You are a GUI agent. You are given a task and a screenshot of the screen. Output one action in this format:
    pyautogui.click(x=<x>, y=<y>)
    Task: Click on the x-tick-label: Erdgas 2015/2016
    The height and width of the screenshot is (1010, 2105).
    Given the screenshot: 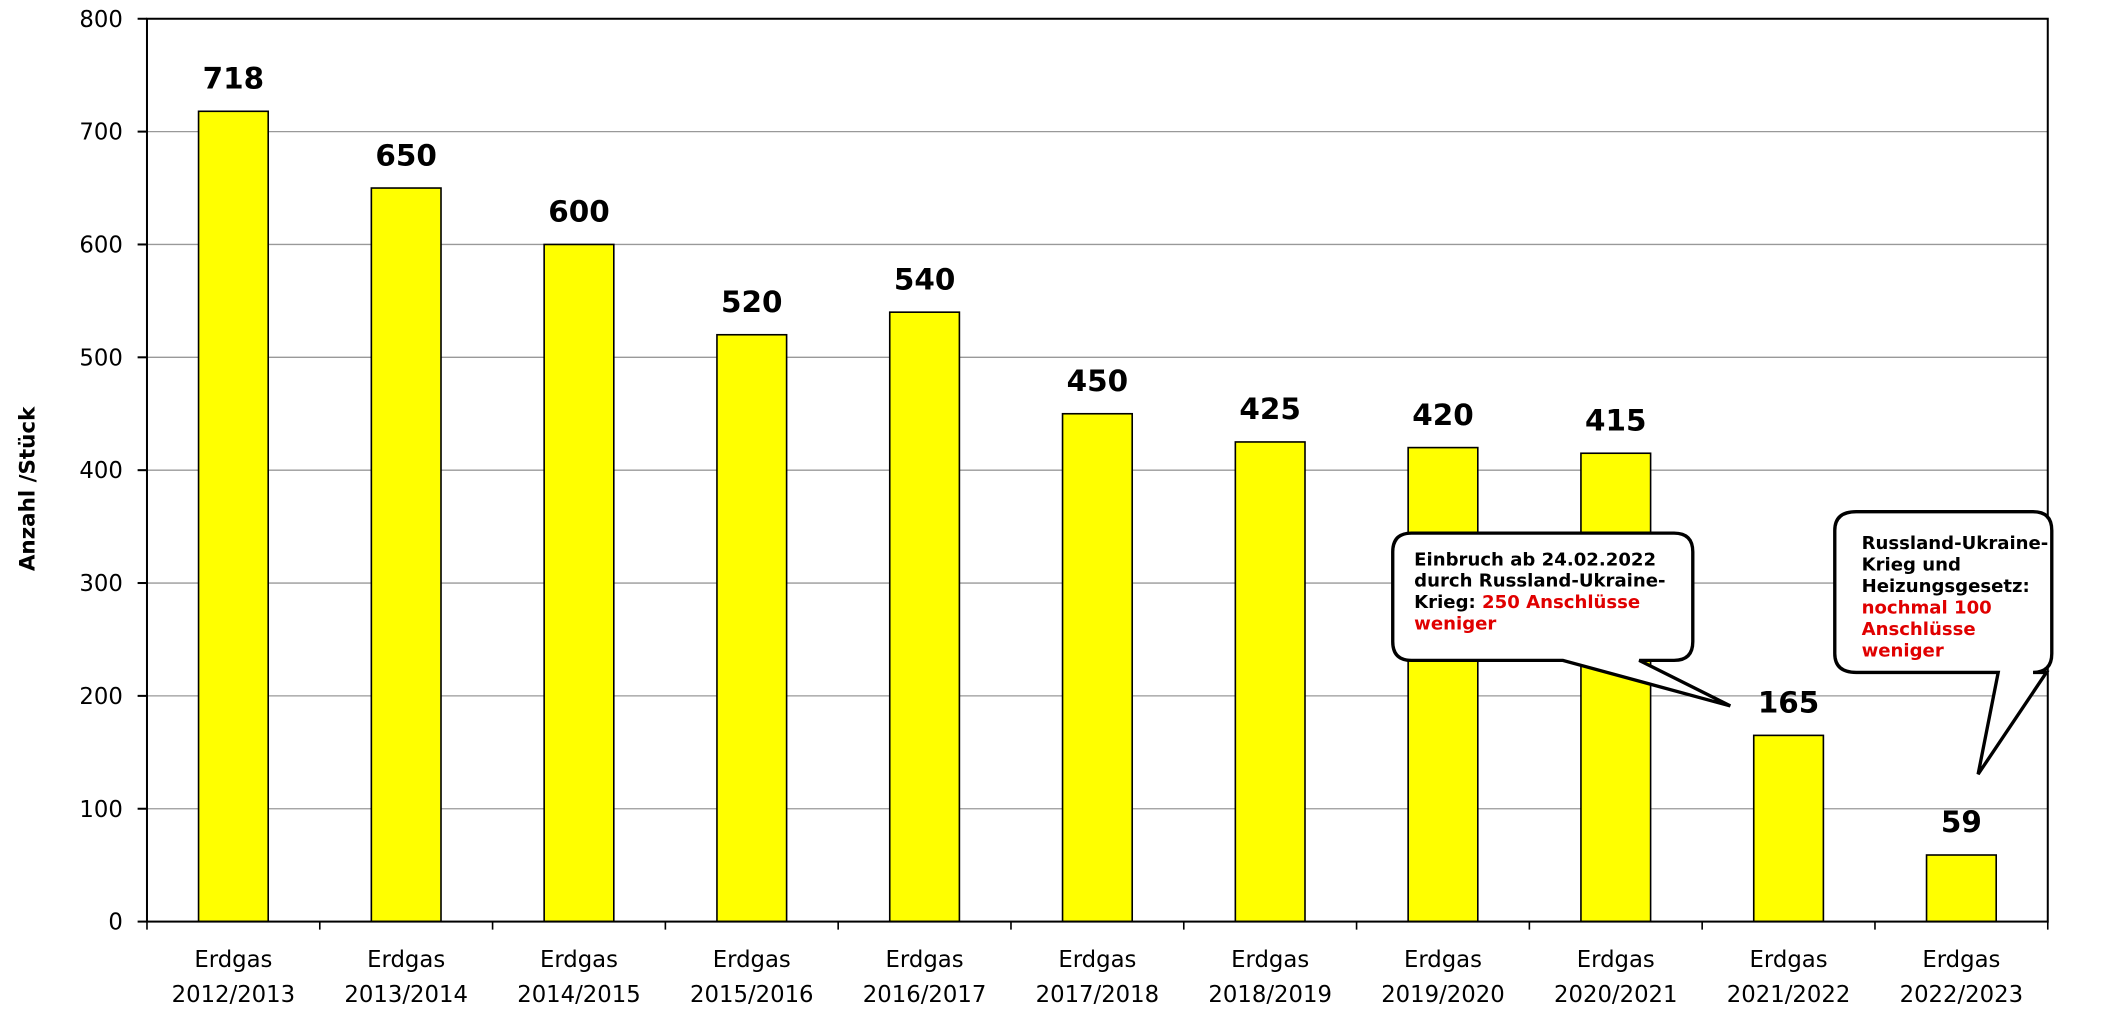 What is the action you would take?
    pyautogui.click(x=752, y=977)
    